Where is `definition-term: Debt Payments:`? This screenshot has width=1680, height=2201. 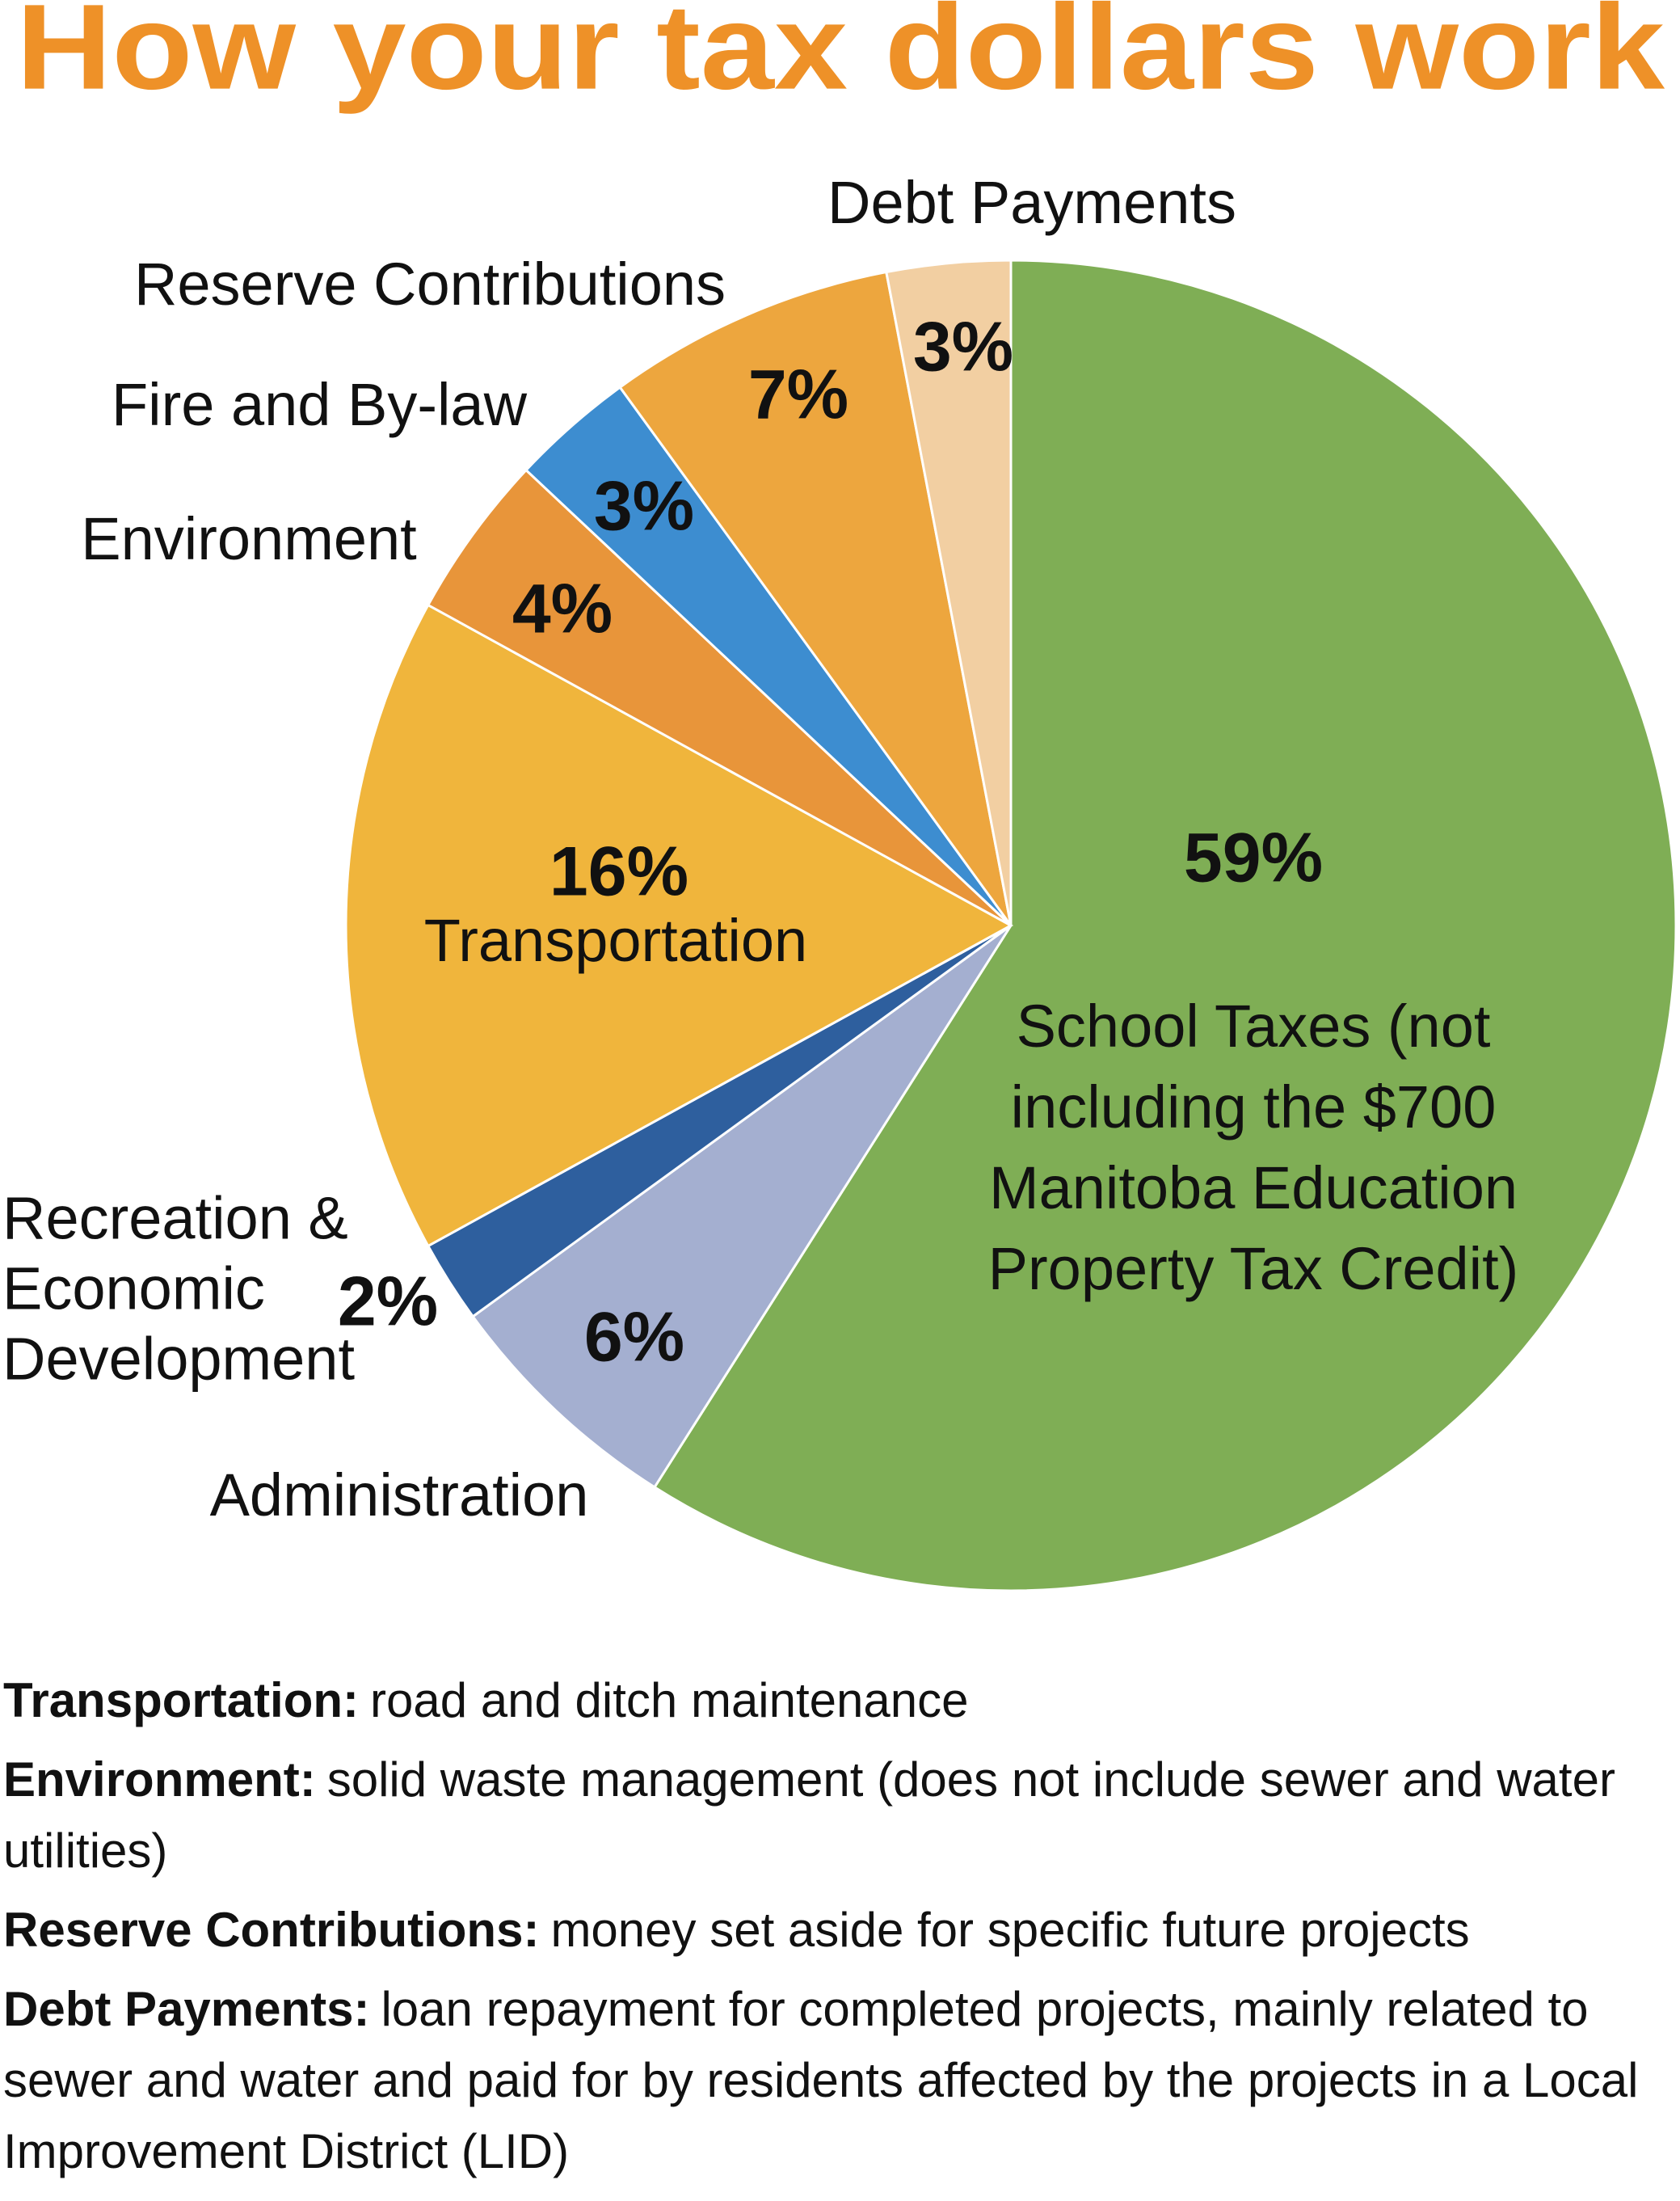 definition-term: Debt Payments: is located at coordinates (186, 2009).